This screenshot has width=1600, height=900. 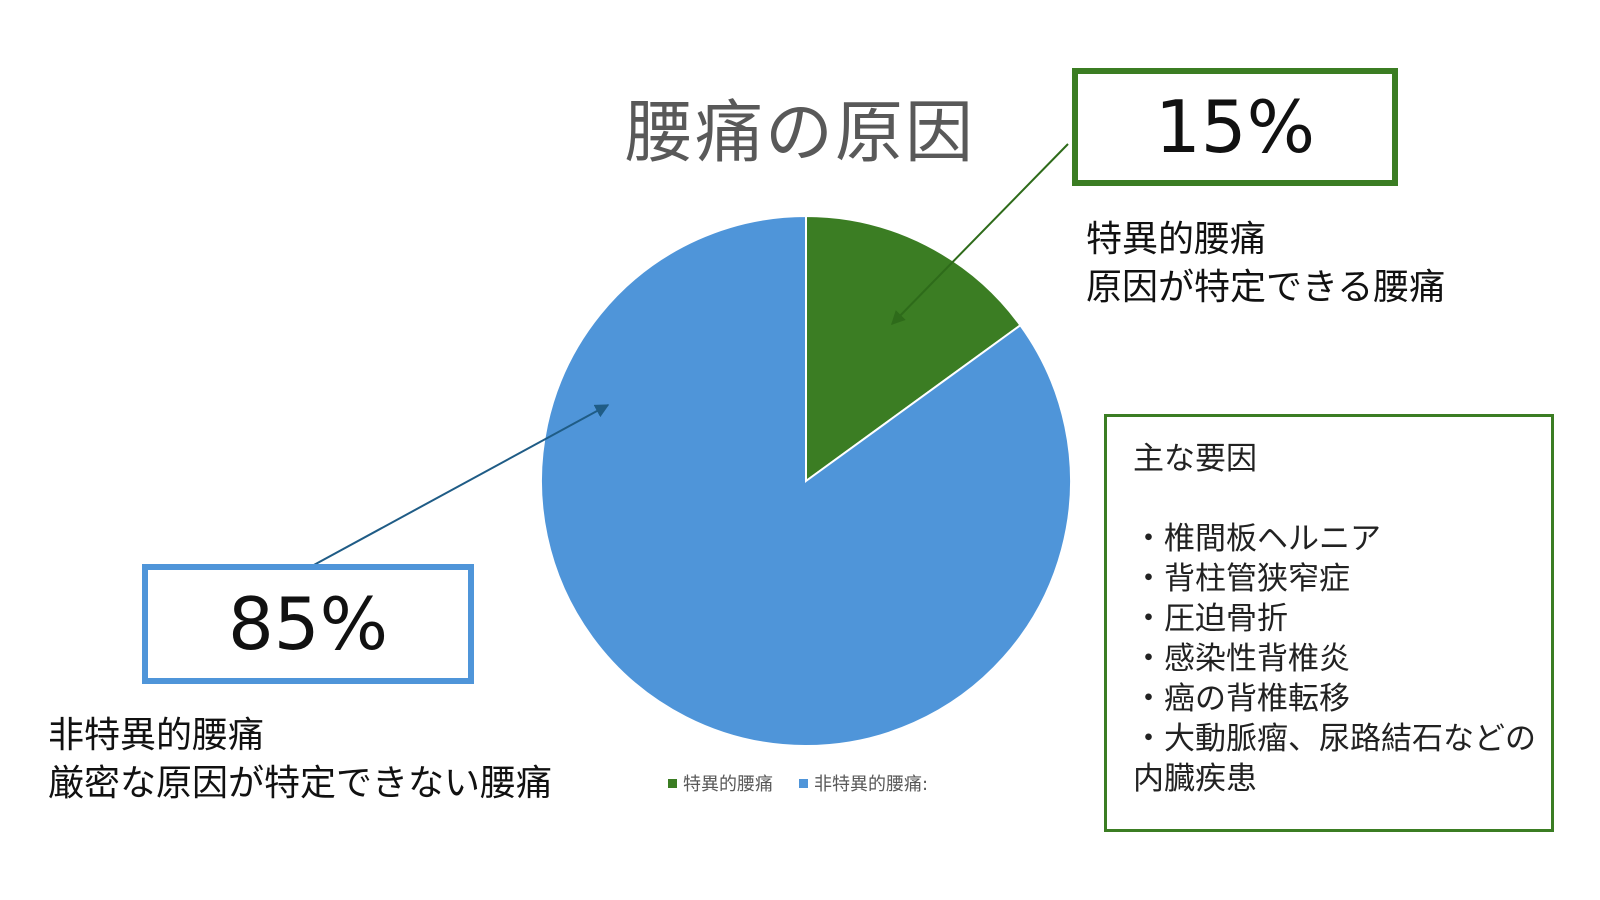 I want to click on specific-description-title: 特異的腰痛, so click(x=1176, y=239).